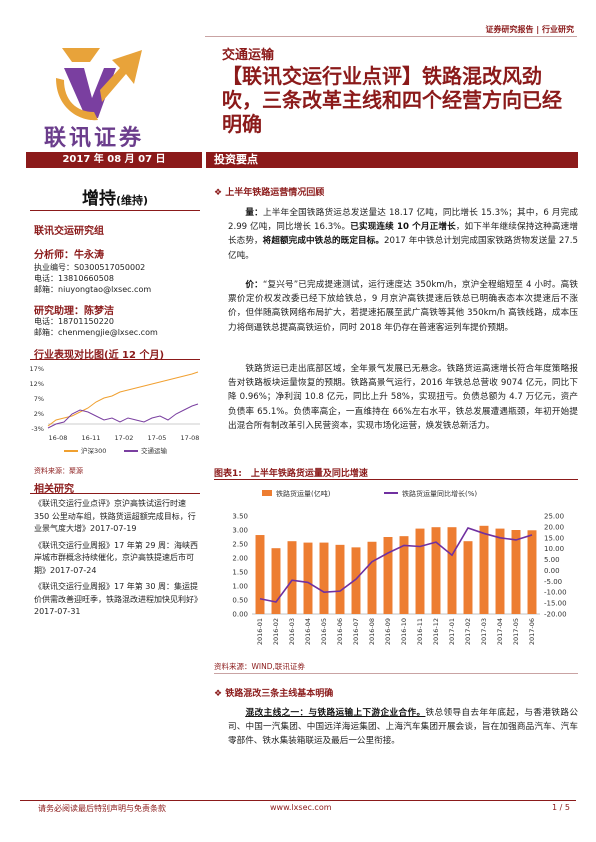  What do you see at coordinates (391, 36) in the screenshot?
I see `header-divider` at bounding box center [391, 36].